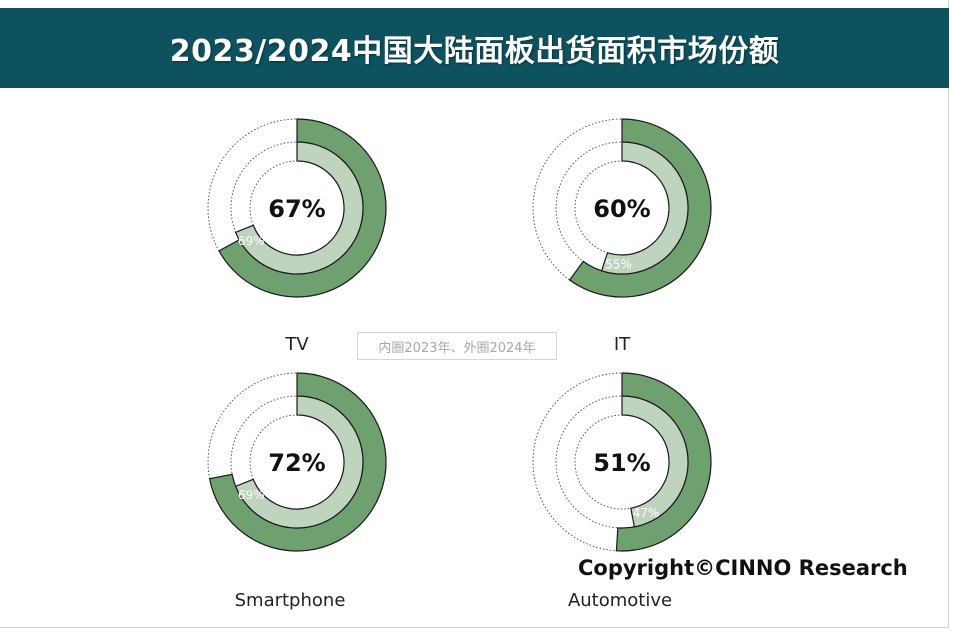  What do you see at coordinates (457, 346) in the screenshot?
I see `legend-note: 内圈2023年、外圈2024年` at bounding box center [457, 346].